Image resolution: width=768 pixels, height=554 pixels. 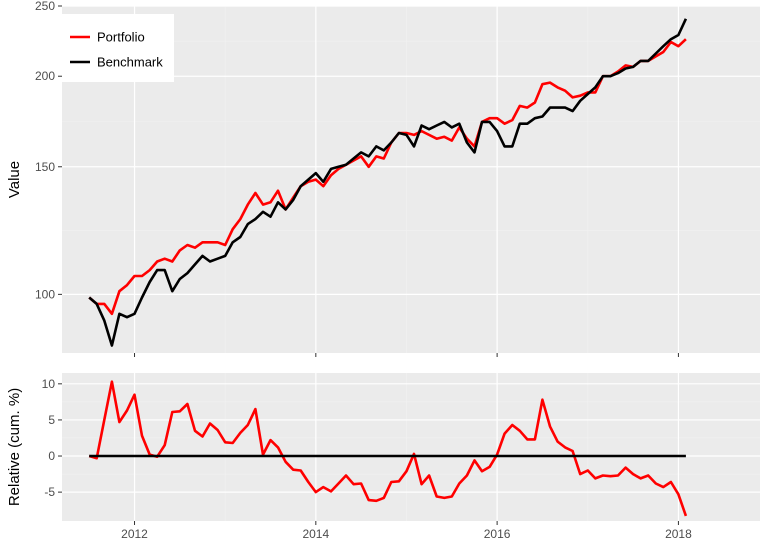 What do you see at coordinates (315, 534) in the screenshot?
I see `x-tick-label: 2014` at bounding box center [315, 534].